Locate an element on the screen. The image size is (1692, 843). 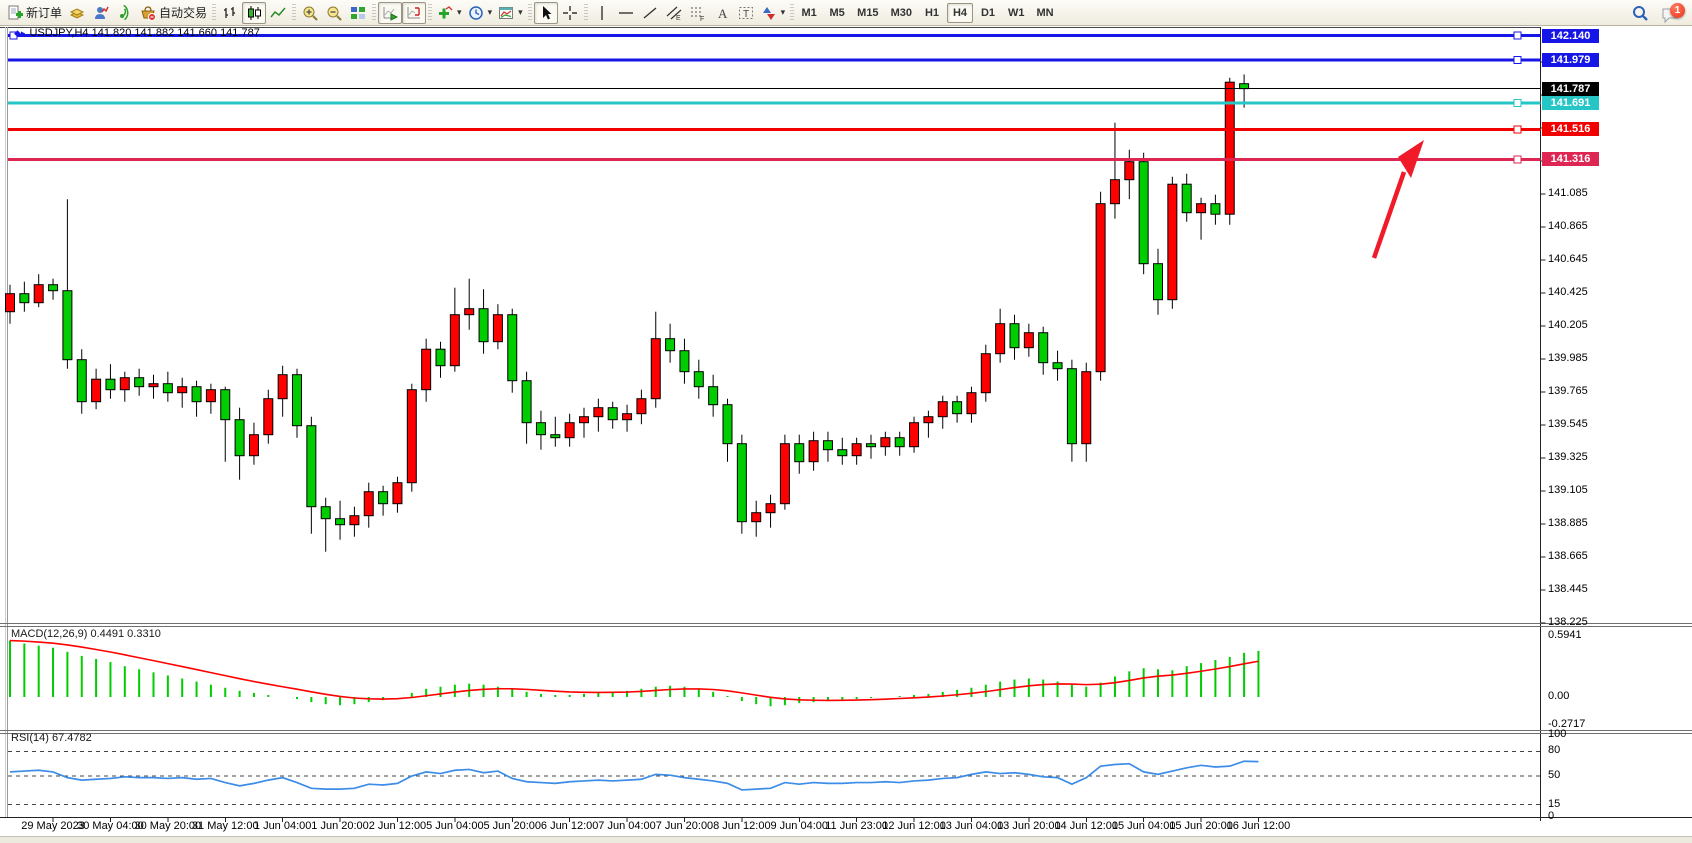
candlestick-icon is located at coordinates (255, 12).